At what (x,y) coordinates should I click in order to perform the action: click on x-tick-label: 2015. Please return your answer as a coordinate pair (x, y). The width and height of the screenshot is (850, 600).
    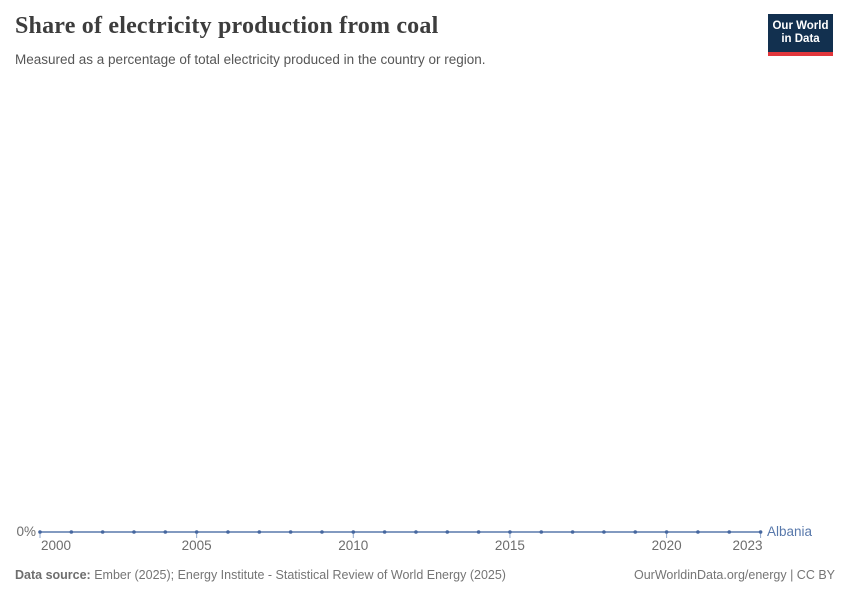
    Looking at the image, I should click on (509, 545).